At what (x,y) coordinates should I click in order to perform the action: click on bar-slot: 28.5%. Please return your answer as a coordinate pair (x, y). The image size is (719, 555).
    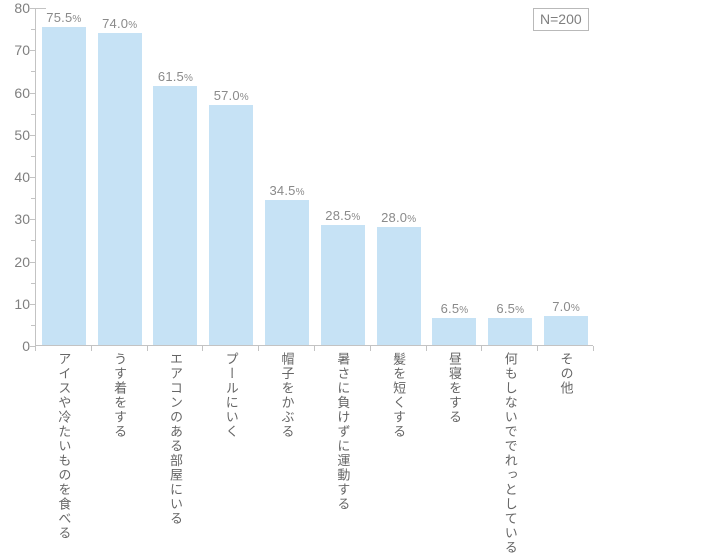
    Looking at the image, I should click on (343, 176).